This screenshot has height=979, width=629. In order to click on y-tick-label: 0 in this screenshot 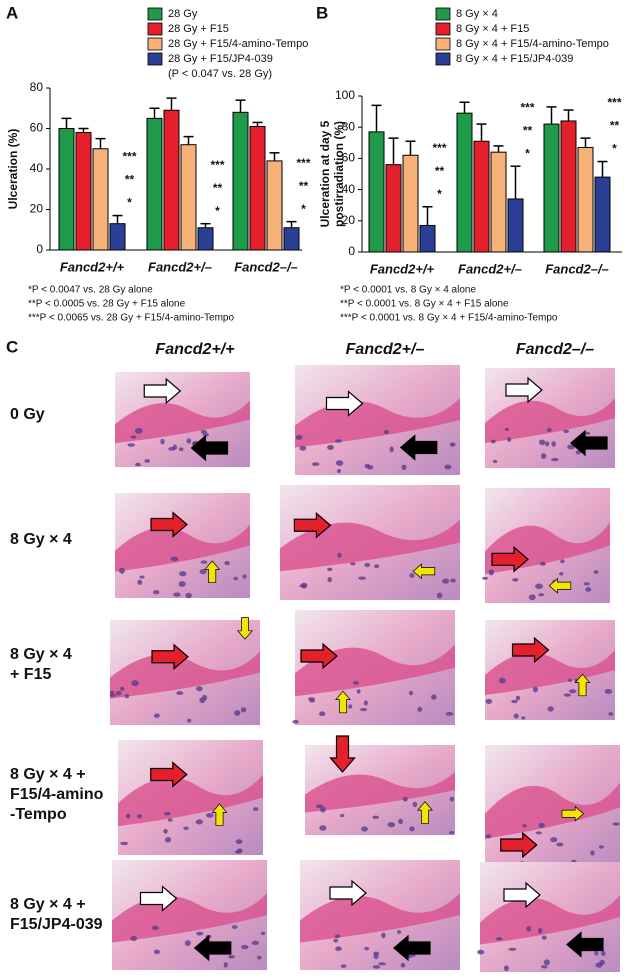, I will do `click(351, 251)`.